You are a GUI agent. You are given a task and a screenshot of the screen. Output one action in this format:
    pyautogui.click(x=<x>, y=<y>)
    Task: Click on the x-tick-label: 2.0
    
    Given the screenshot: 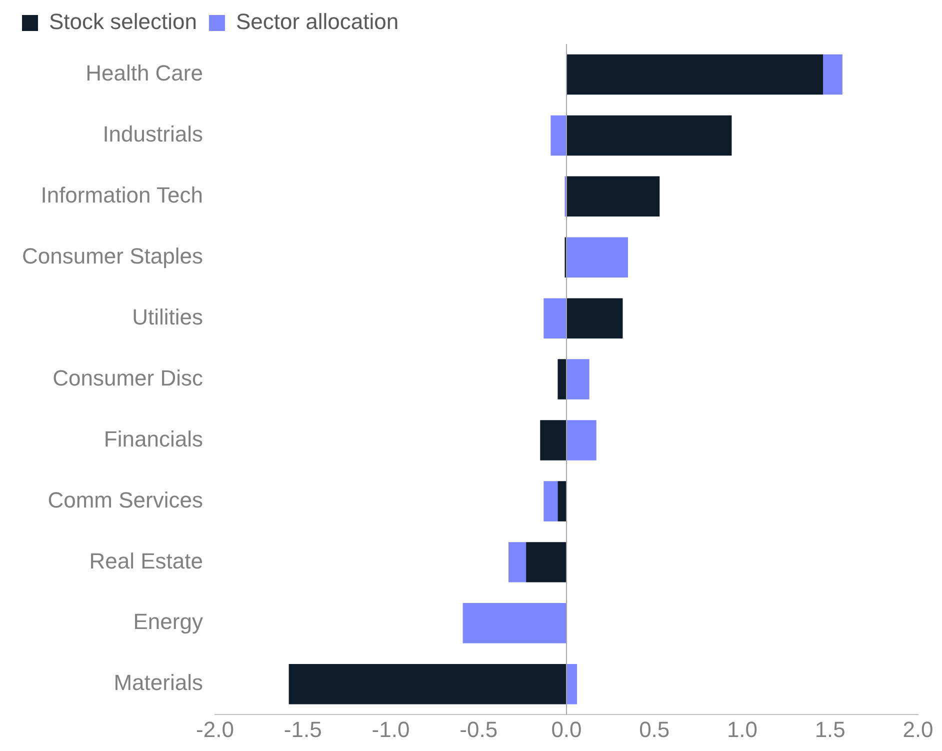 What is the action you would take?
    pyautogui.click(x=918, y=729)
    